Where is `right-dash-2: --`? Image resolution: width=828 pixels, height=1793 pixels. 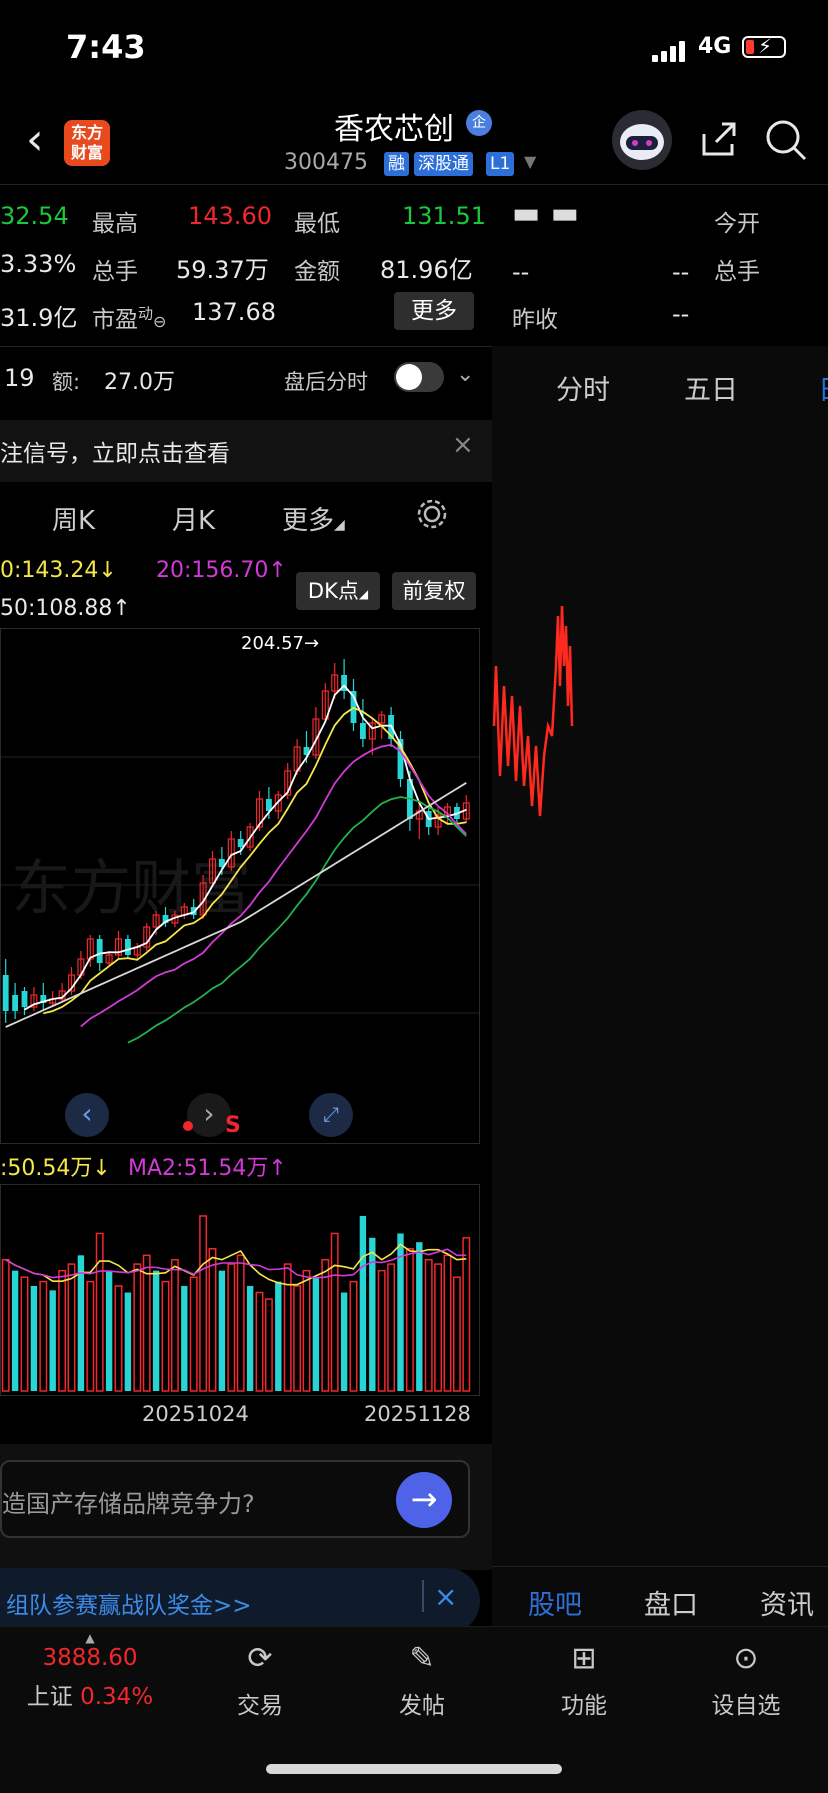 right-dash-2: -- is located at coordinates (681, 272).